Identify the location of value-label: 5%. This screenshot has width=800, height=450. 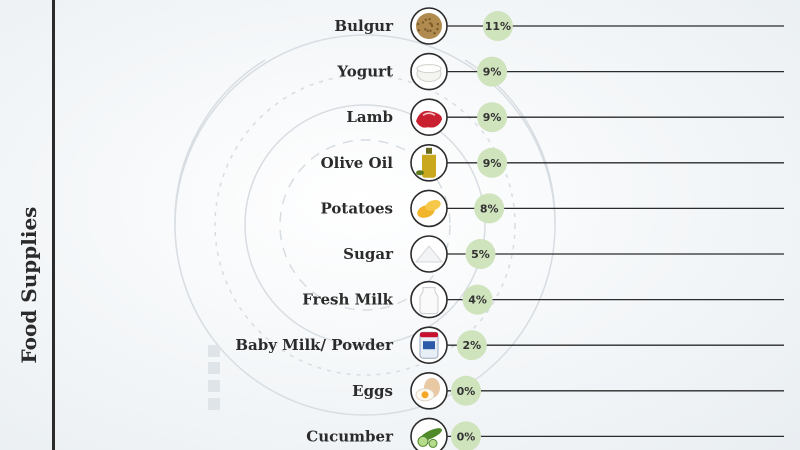
(480, 254).